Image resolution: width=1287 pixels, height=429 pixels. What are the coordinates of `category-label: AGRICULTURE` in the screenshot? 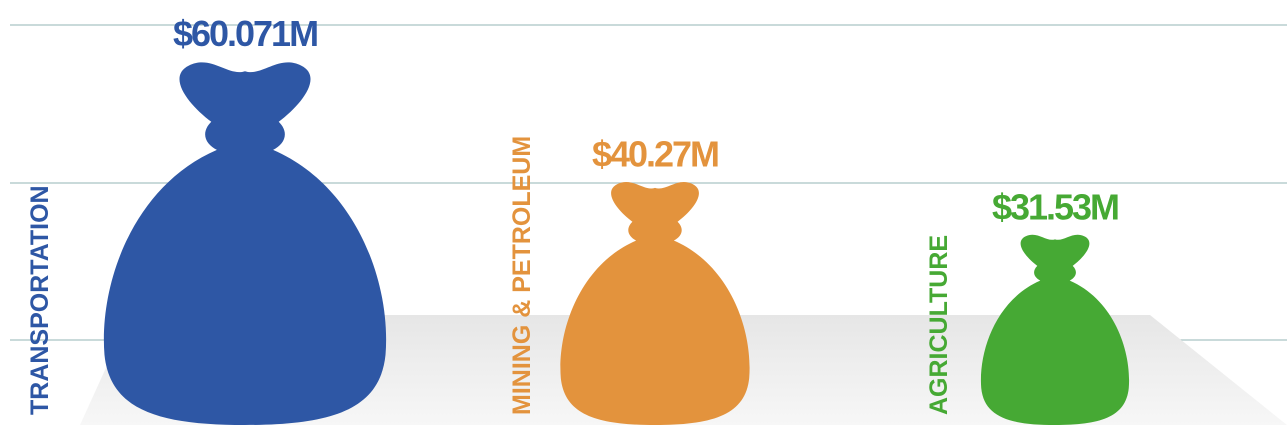 It's located at (939, 325).